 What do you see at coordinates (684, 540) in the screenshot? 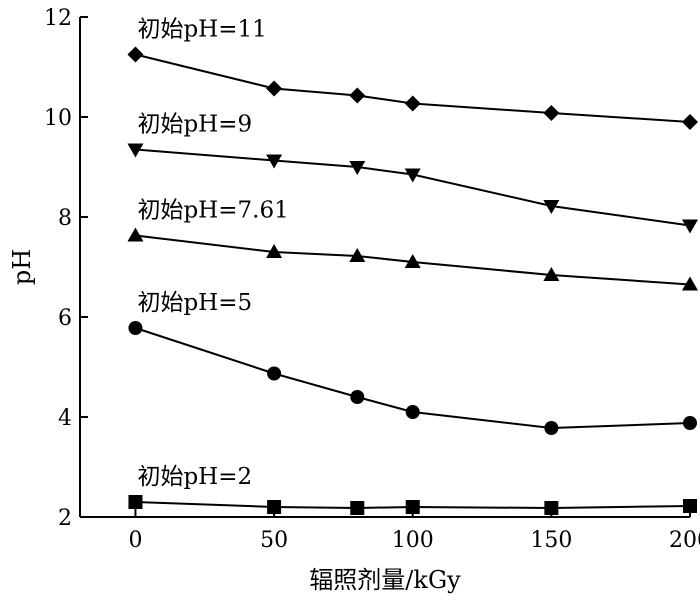
I see `x-tick-label: 200` at bounding box center [684, 540].